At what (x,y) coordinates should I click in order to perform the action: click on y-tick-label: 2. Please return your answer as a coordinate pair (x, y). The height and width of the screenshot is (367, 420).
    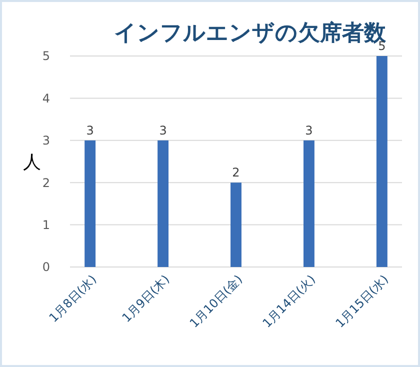
    Looking at the image, I should click on (46, 183).